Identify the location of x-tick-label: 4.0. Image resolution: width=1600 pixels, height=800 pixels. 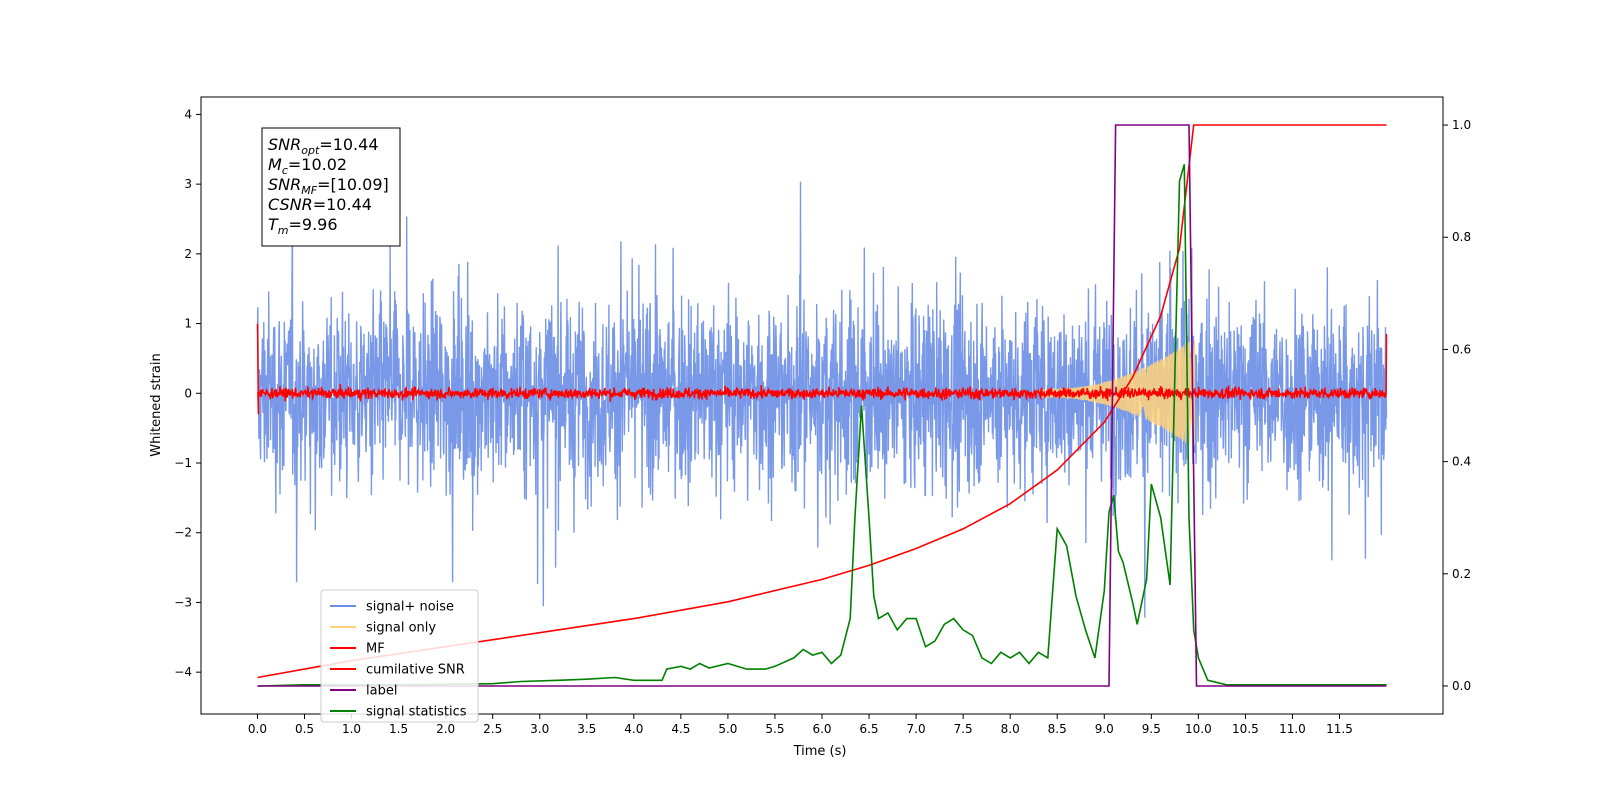
(633, 729).